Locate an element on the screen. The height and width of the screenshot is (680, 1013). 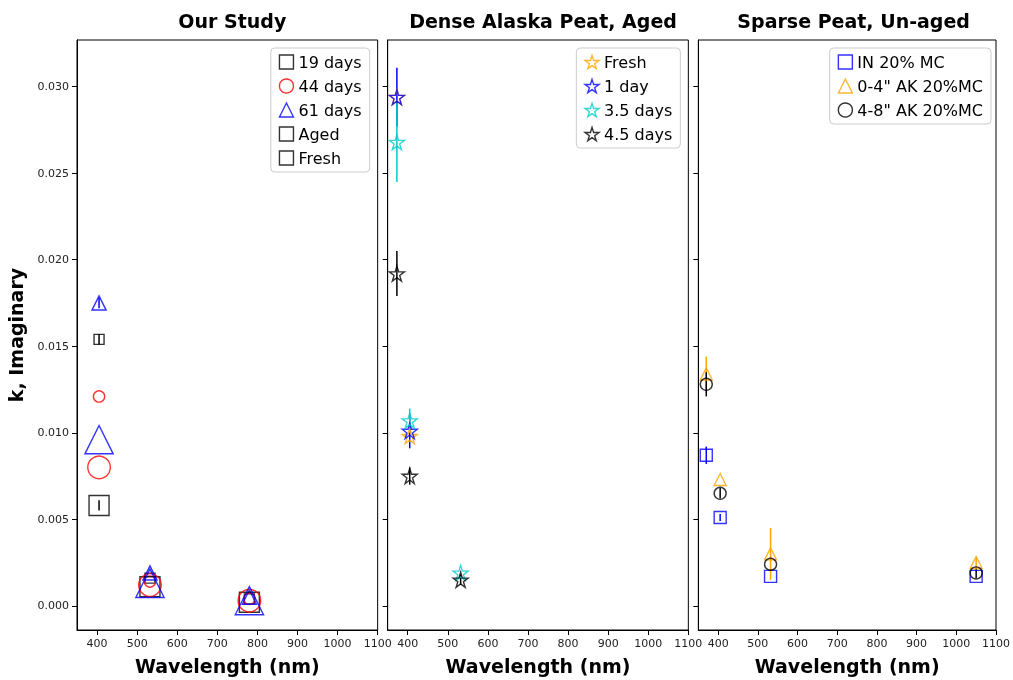
y-axis-title: k, Imaginary is located at coordinates (15, 335).